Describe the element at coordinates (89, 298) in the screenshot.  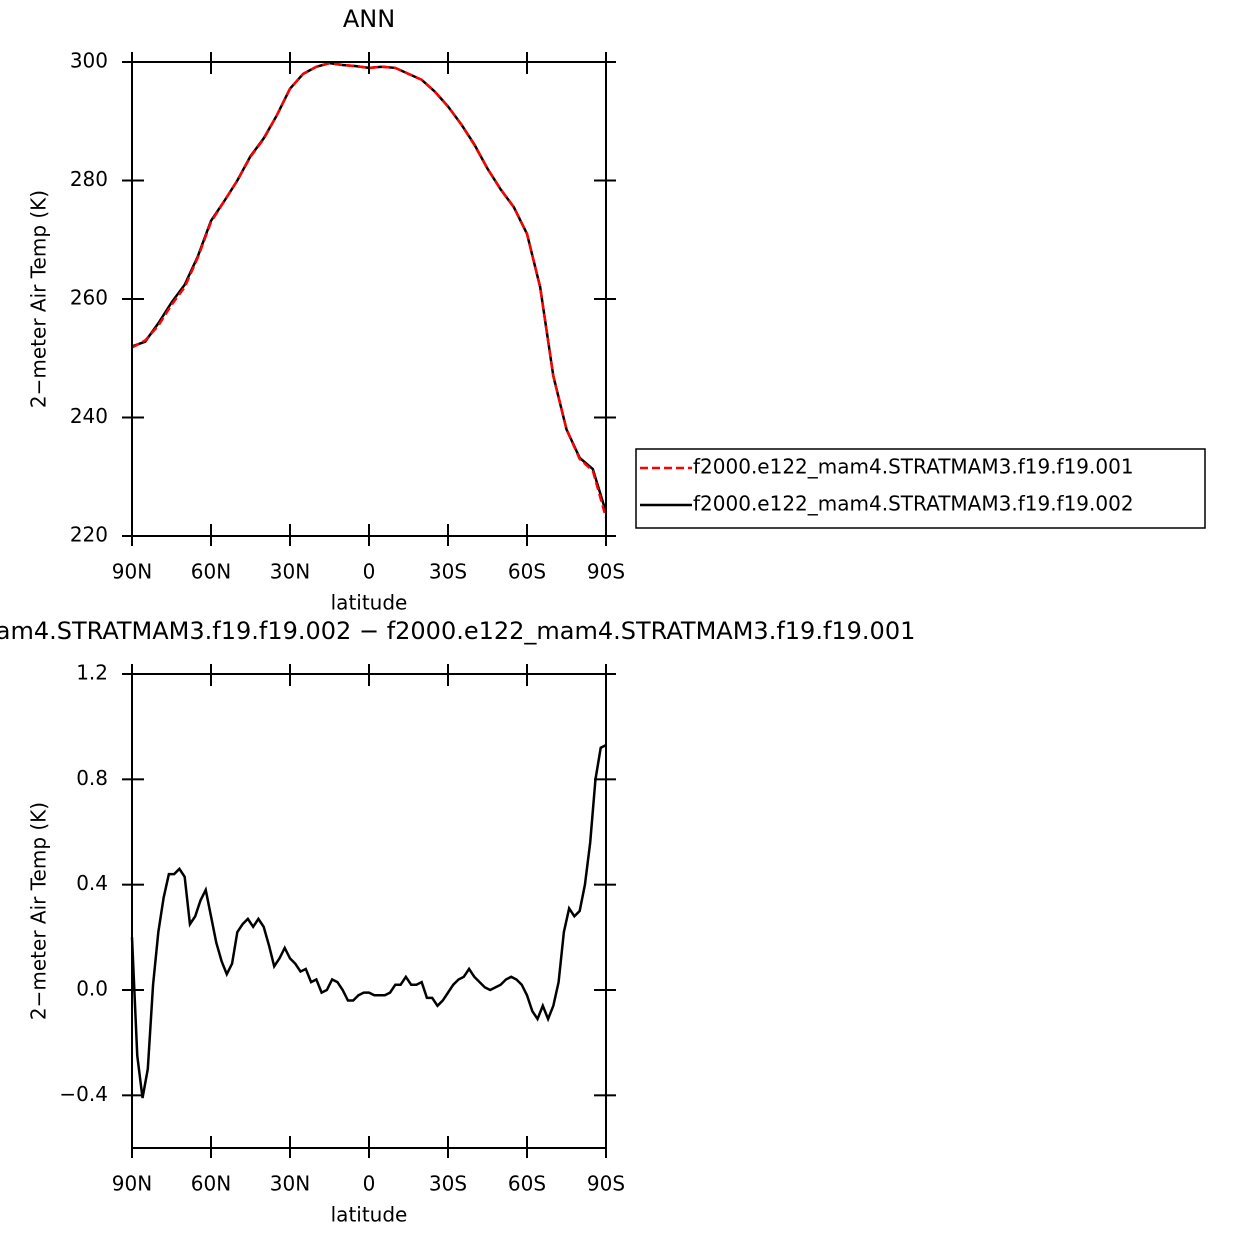
I see `y-tick-label: 260` at that location.